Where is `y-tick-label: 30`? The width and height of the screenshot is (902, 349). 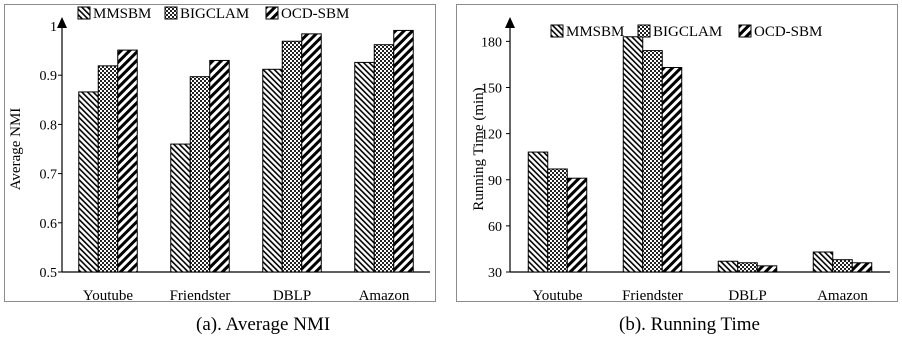 y-tick-label: 30 is located at coordinates (495, 273).